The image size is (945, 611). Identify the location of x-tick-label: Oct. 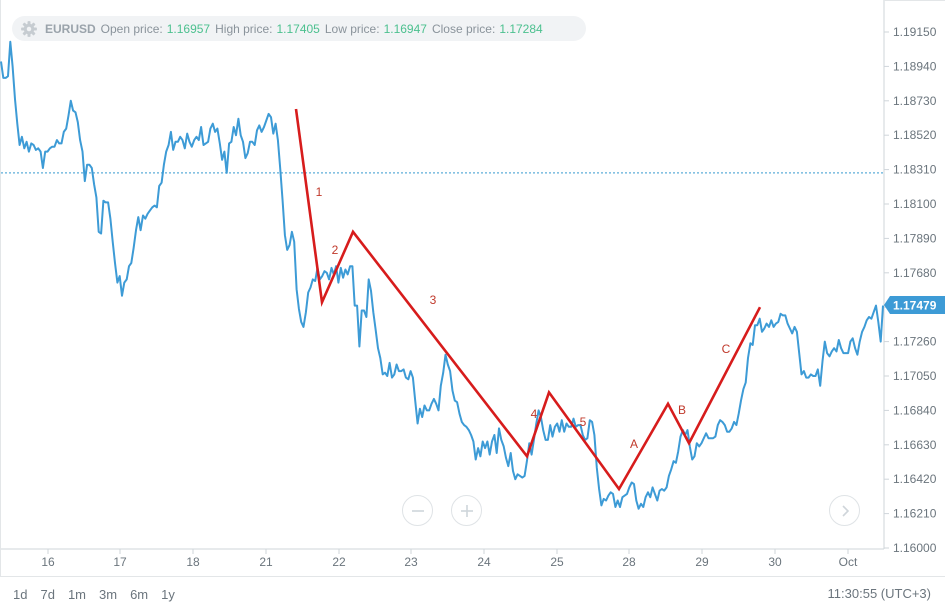
(848, 562).